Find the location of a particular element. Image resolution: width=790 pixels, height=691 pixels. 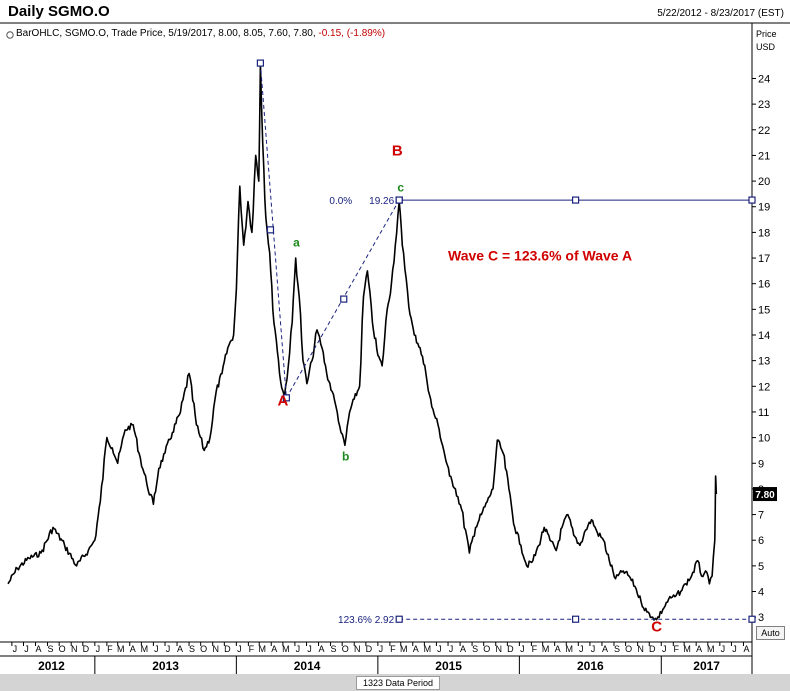

data-period-label: 1323 Data Period is located at coordinates (398, 683).